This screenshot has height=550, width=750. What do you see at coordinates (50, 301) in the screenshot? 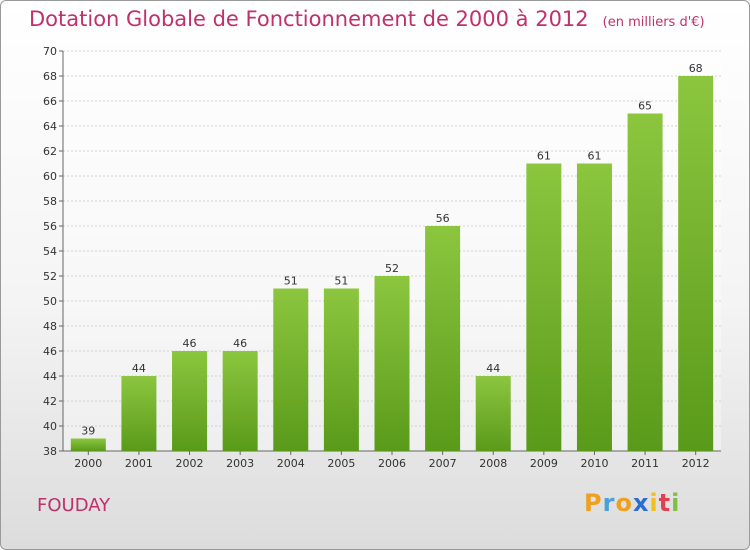
I see `y-tick-label: 50` at bounding box center [50, 301].